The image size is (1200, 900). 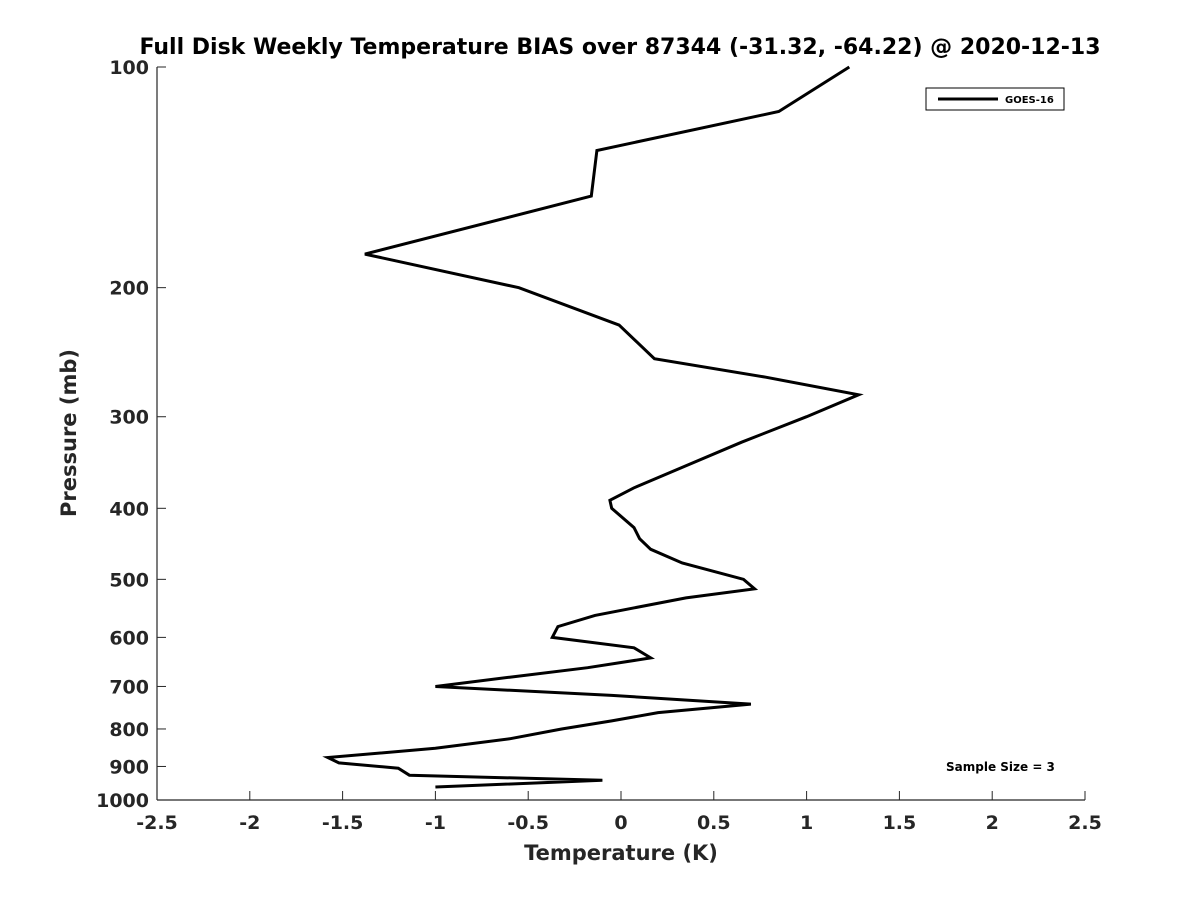 What do you see at coordinates (1029, 100) in the screenshot?
I see `legend-label-goes16: GOES-16` at bounding box center [1029, 100].